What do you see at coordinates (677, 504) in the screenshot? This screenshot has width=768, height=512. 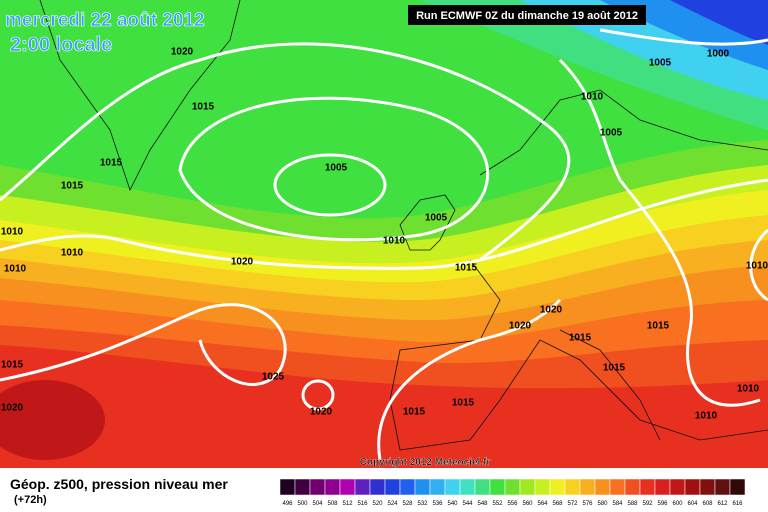 I see `colorbar-label: 600` at bounding box center [677, 504].